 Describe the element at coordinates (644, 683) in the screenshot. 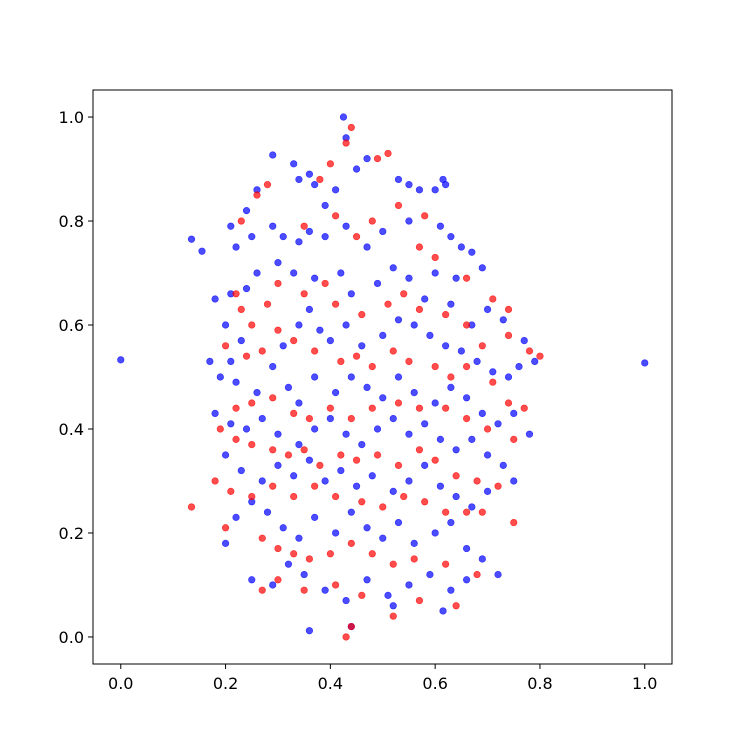

I see `x-tick-label: 1.0` at that location.